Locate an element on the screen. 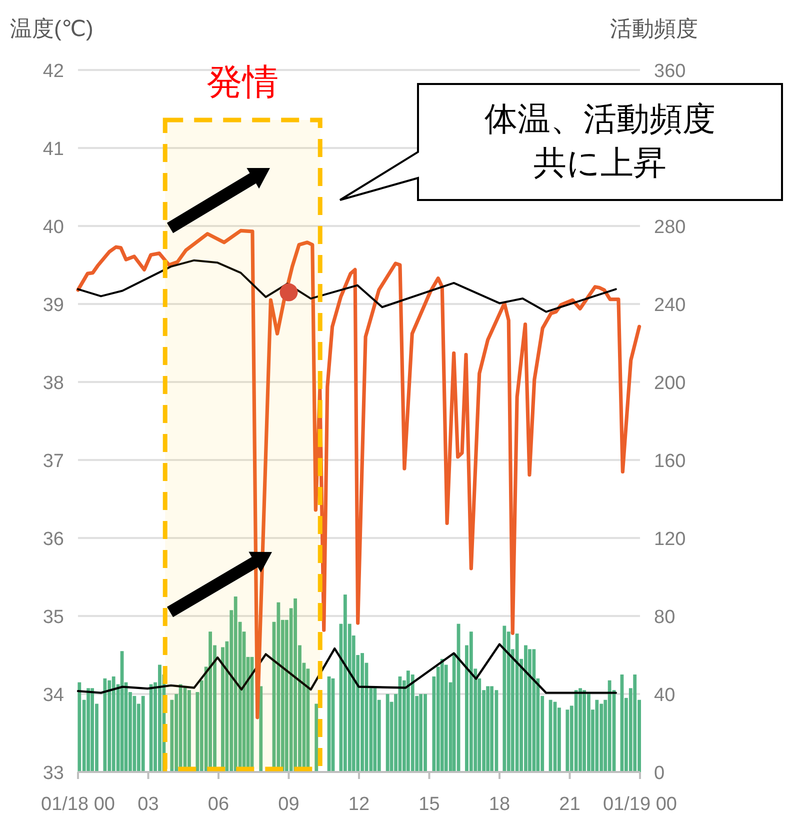 This screenshot has height=813, width=790. y-tick-label: 39 is located at coordinates (53, 305).